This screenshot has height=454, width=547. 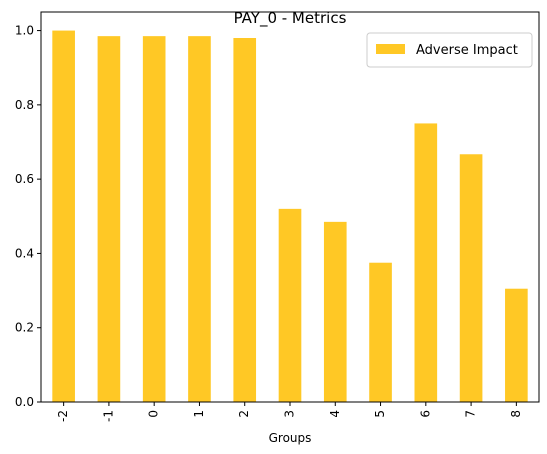 I want to click on x-tick-label: 3, so click(x=290, y=414).